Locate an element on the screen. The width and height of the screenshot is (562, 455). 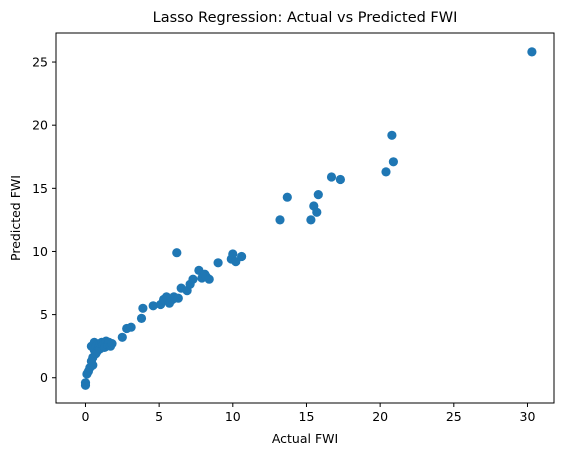
x-tick-label: 10 is located at coordinates (233, 416).